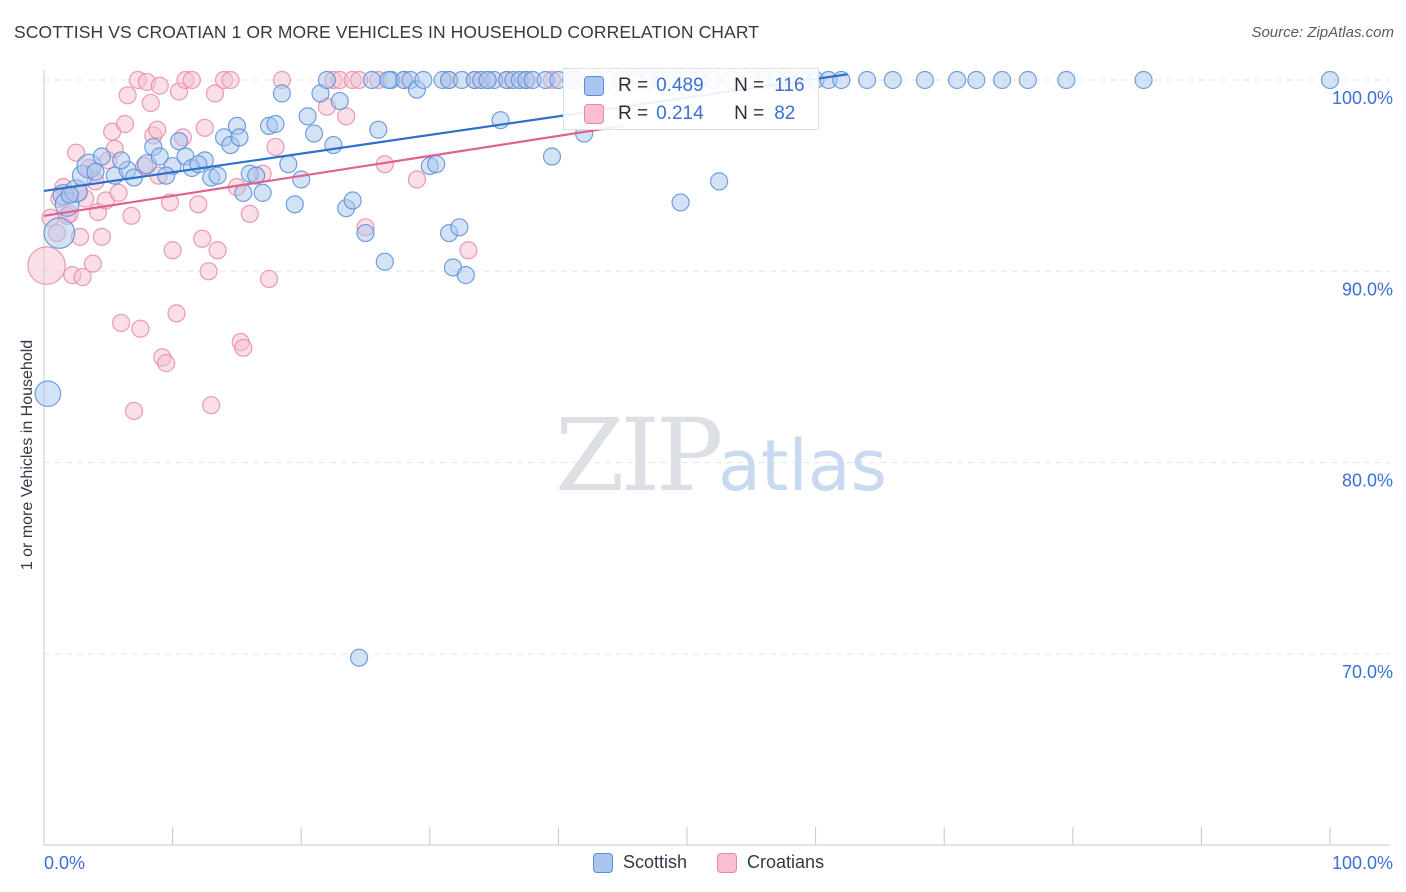  What do you see at coordinates (789, 85) in the screenshot?
I see `n-value: 116` at bounding box center [789, 85].